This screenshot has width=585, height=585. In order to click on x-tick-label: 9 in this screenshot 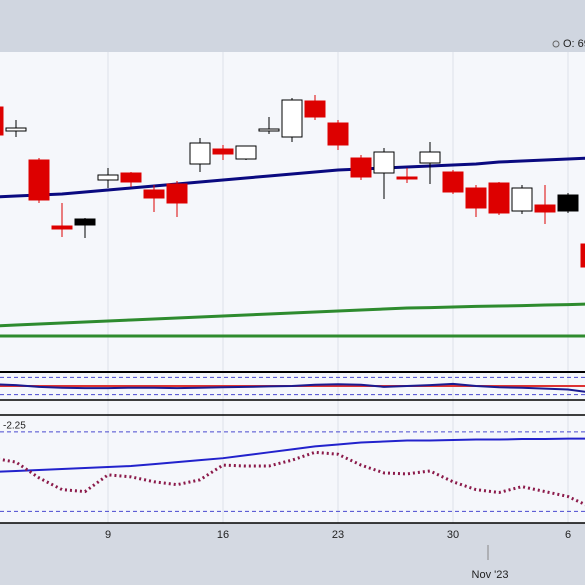, I will do `click(108, 535)`.